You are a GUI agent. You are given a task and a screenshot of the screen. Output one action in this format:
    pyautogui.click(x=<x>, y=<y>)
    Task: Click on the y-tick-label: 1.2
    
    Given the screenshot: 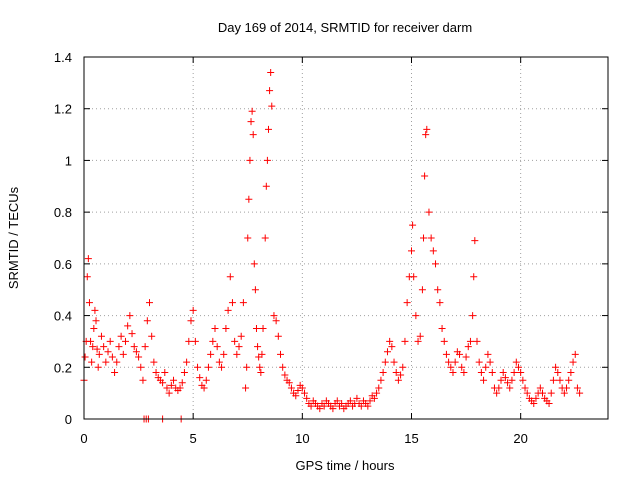 What is the action you would take?
    pyautogui.click(x=63, y=109)
    